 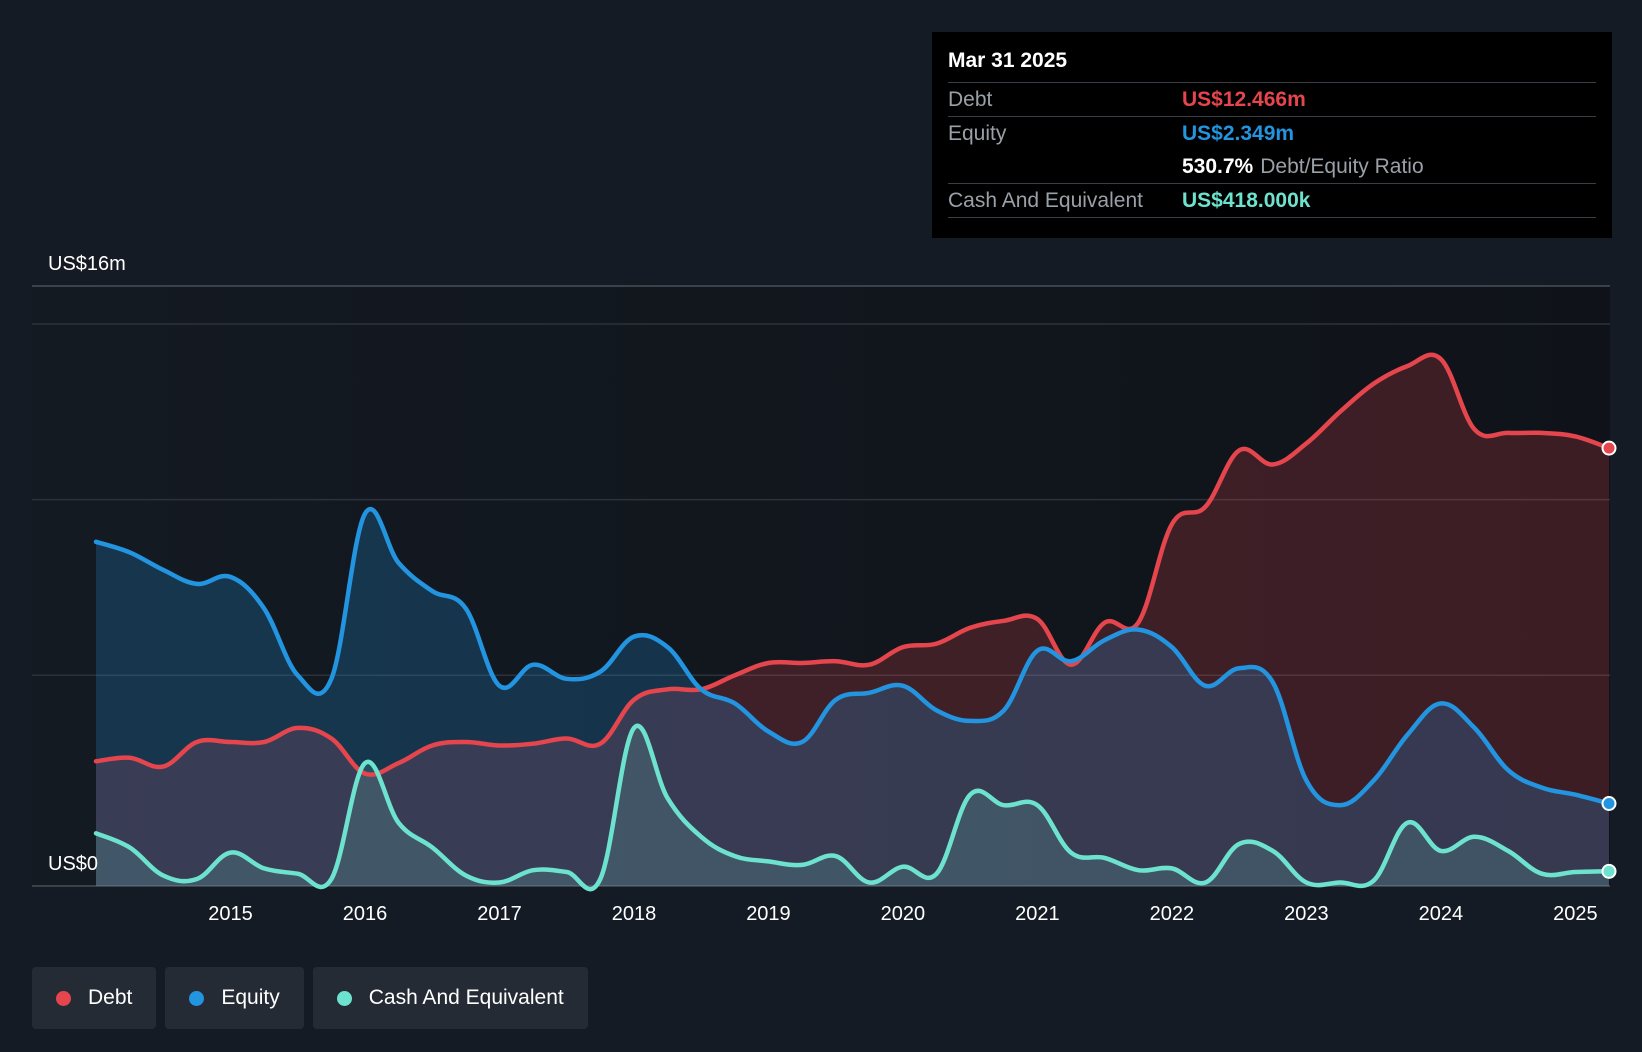 I want to click on x-tick-label: 2018, so click(x=634, y=914).